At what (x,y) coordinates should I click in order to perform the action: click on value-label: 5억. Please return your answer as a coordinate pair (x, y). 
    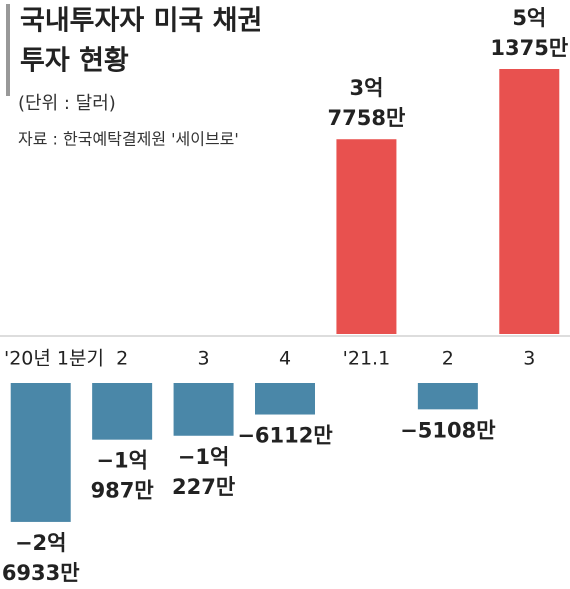
    Looking at the image, I should click on (529, 18).